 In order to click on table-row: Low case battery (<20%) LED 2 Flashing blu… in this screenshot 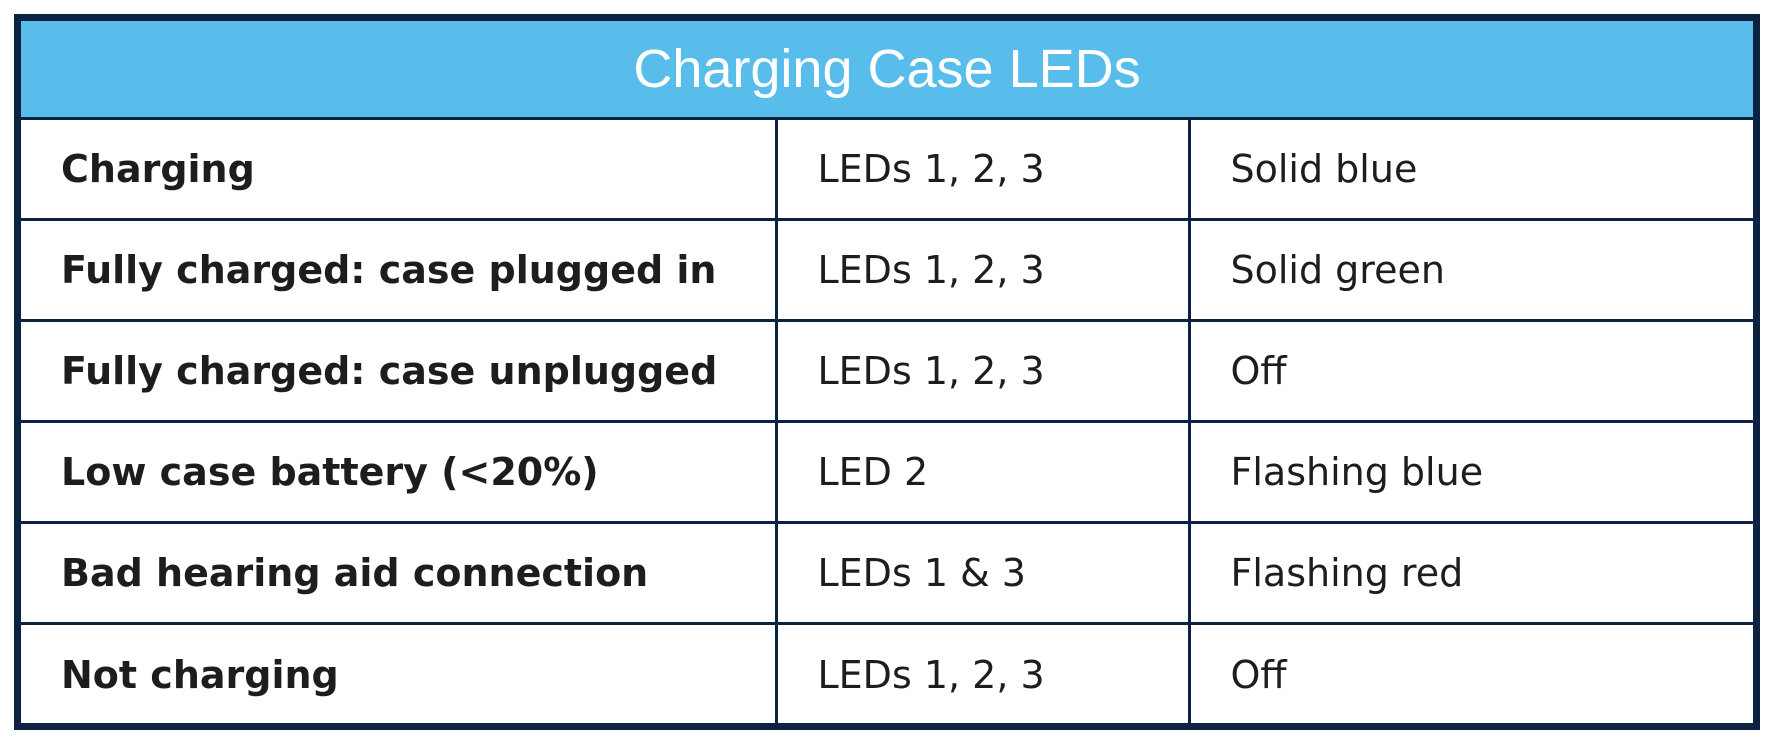, I will do `click(887, 471)`.